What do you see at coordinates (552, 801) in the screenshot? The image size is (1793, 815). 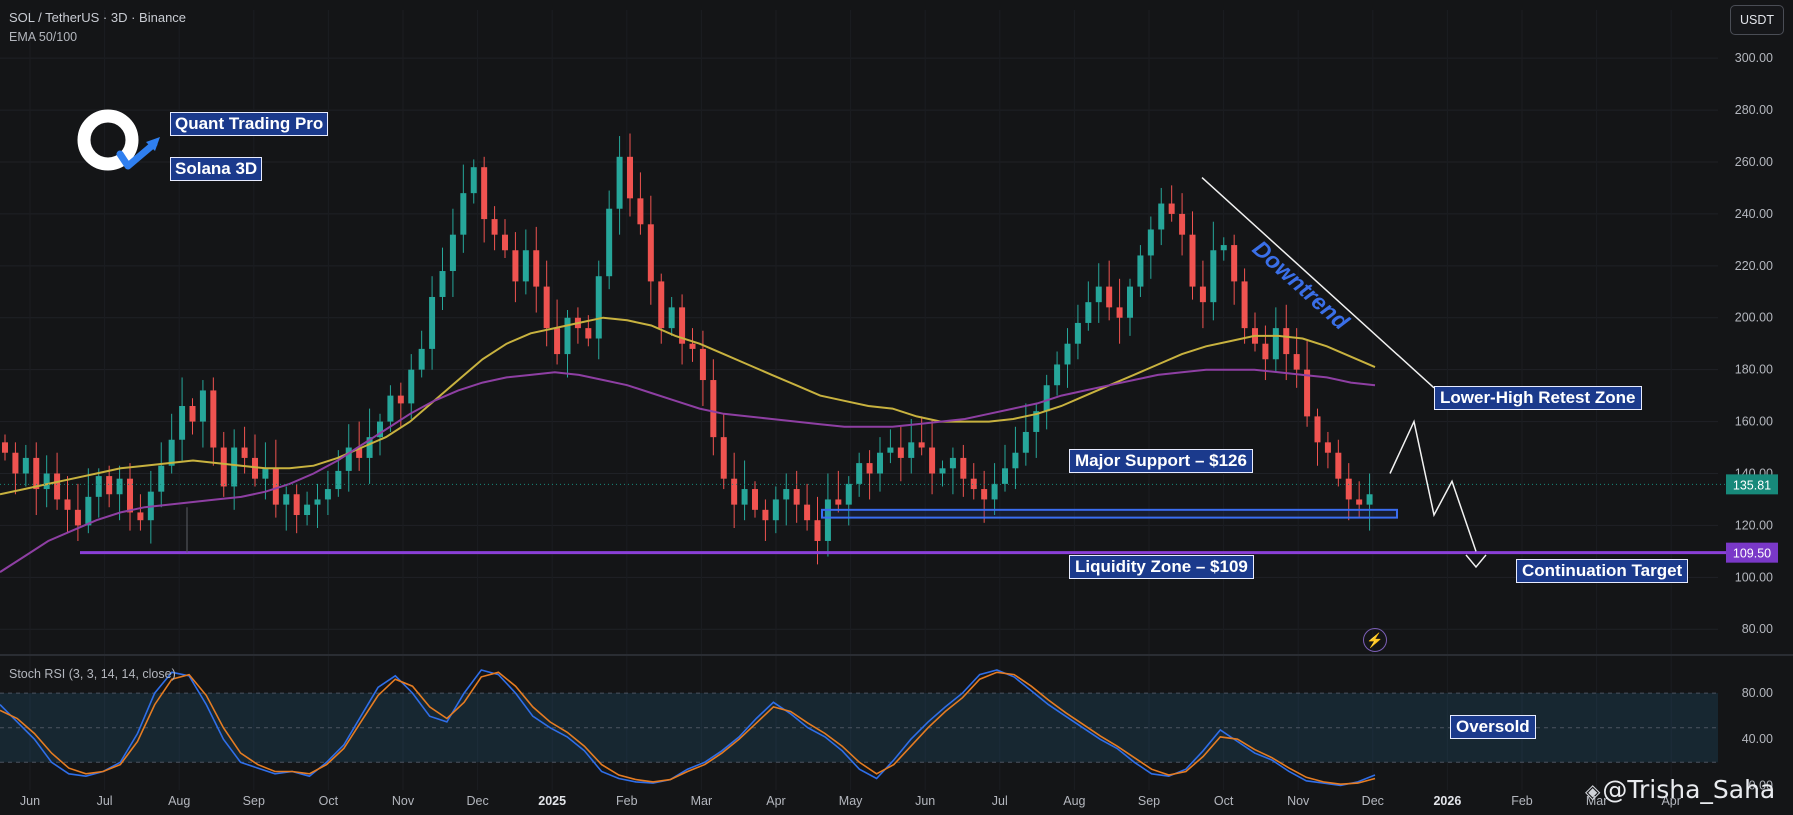 I see `time-tick-label: 2025` at bounding box center [552, 801].